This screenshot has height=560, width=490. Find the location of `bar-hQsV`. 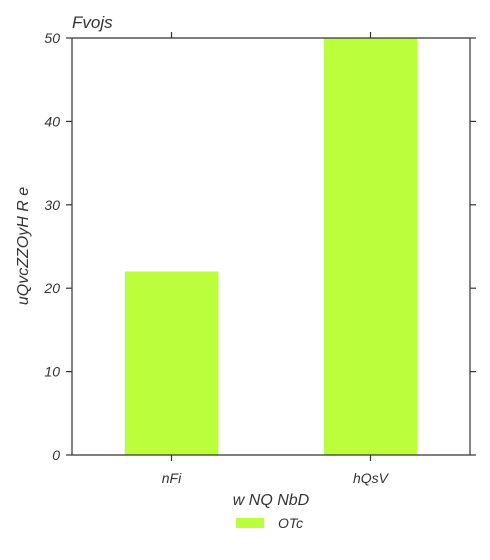

bar-hQsV is located at coordinates (370, 246).